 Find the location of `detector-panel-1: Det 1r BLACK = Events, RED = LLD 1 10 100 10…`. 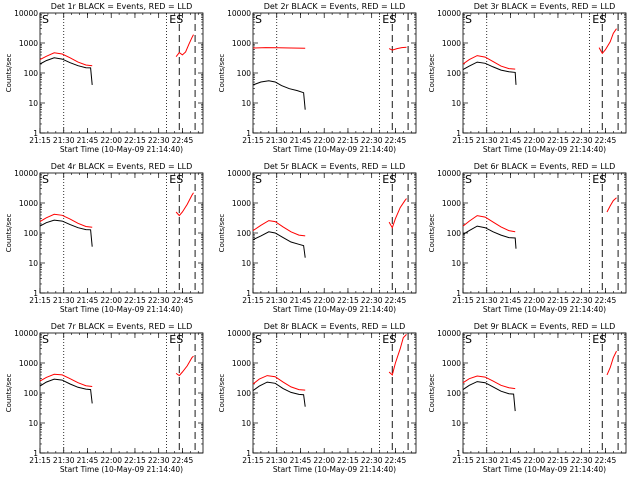

detector-panel-1: Det 1r BLACK = Events, RED = LLD 1 10 100 10… is located at coordinates (104, 78).